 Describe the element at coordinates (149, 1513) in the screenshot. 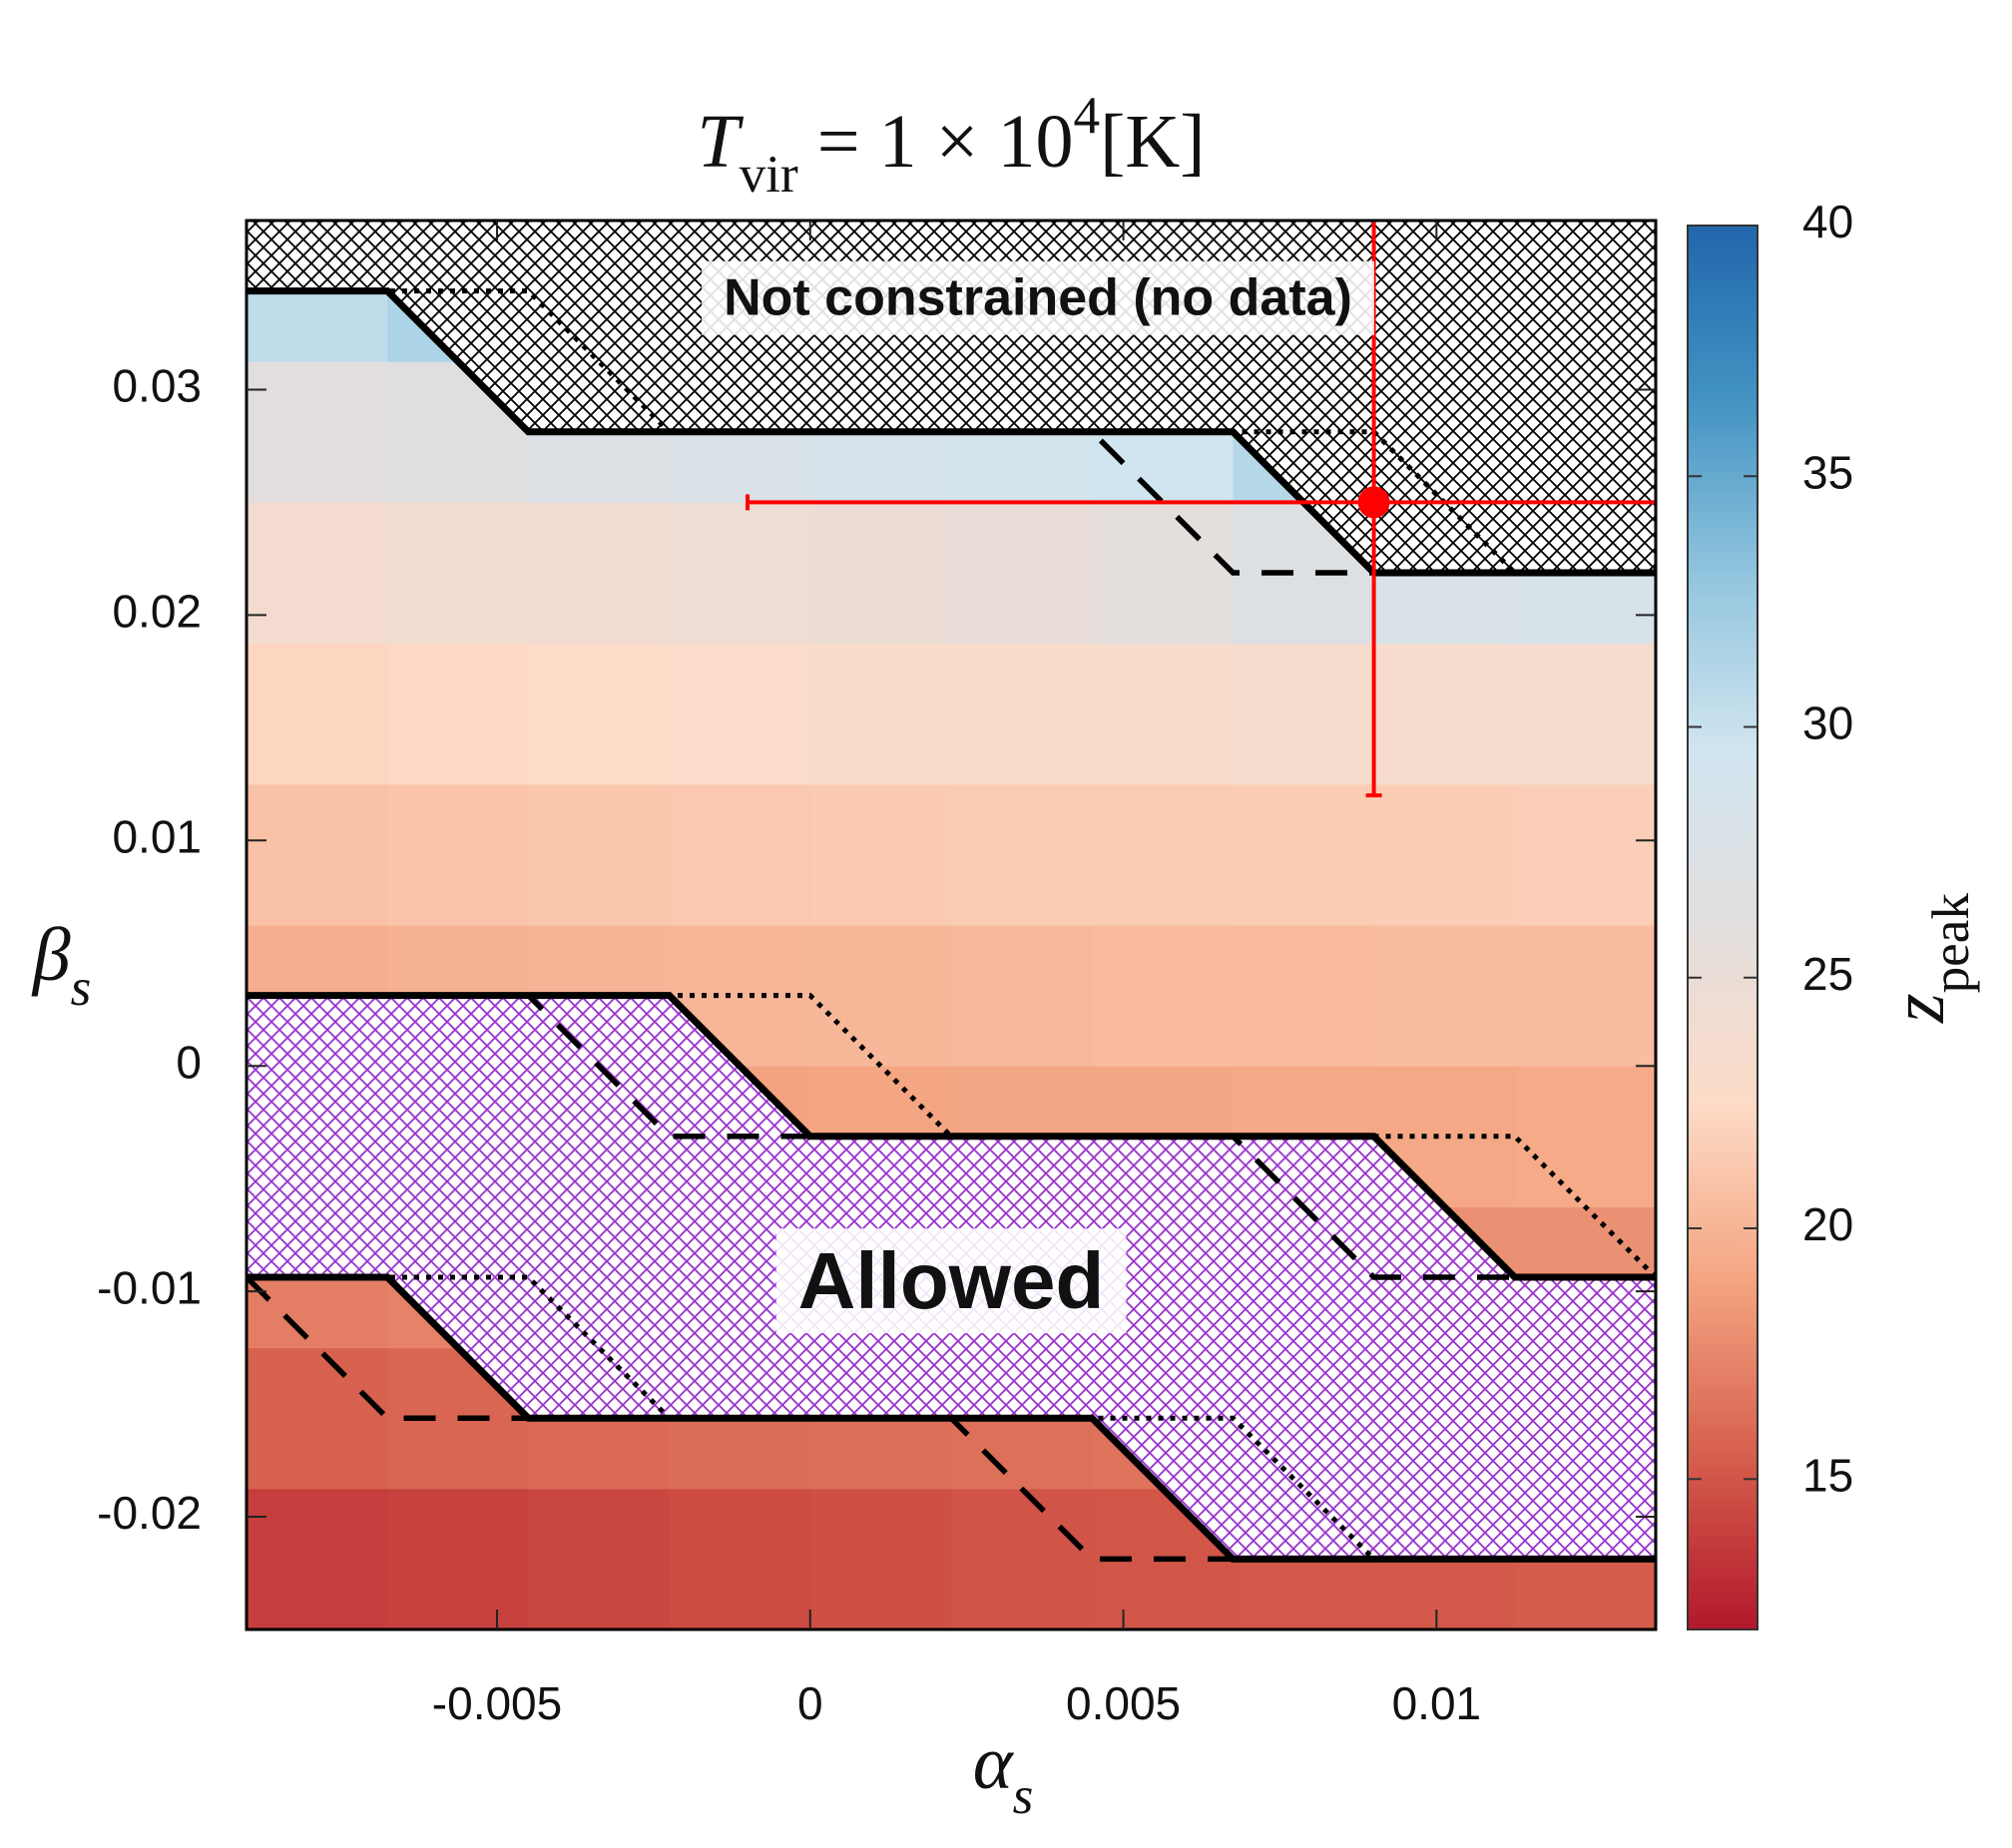

I see `y-tick-label: -0.02` at that location.